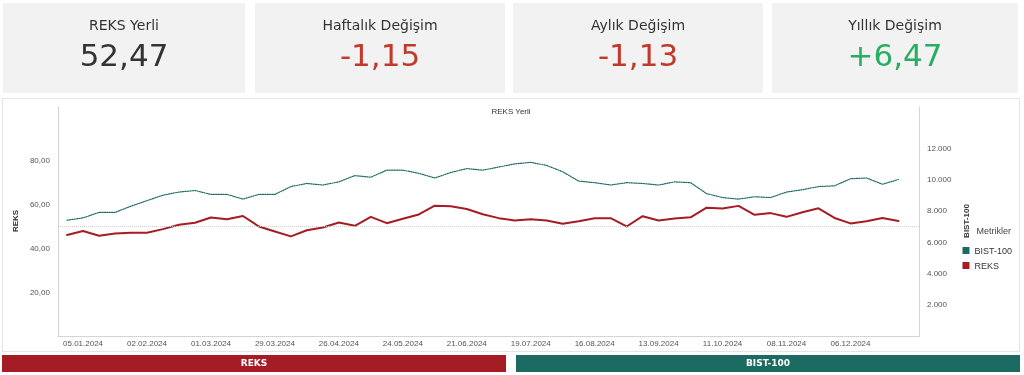  Describe the element at coordinates (937, 211) in the screenshot. I see `y2-tick-label: 8.000` at that location.